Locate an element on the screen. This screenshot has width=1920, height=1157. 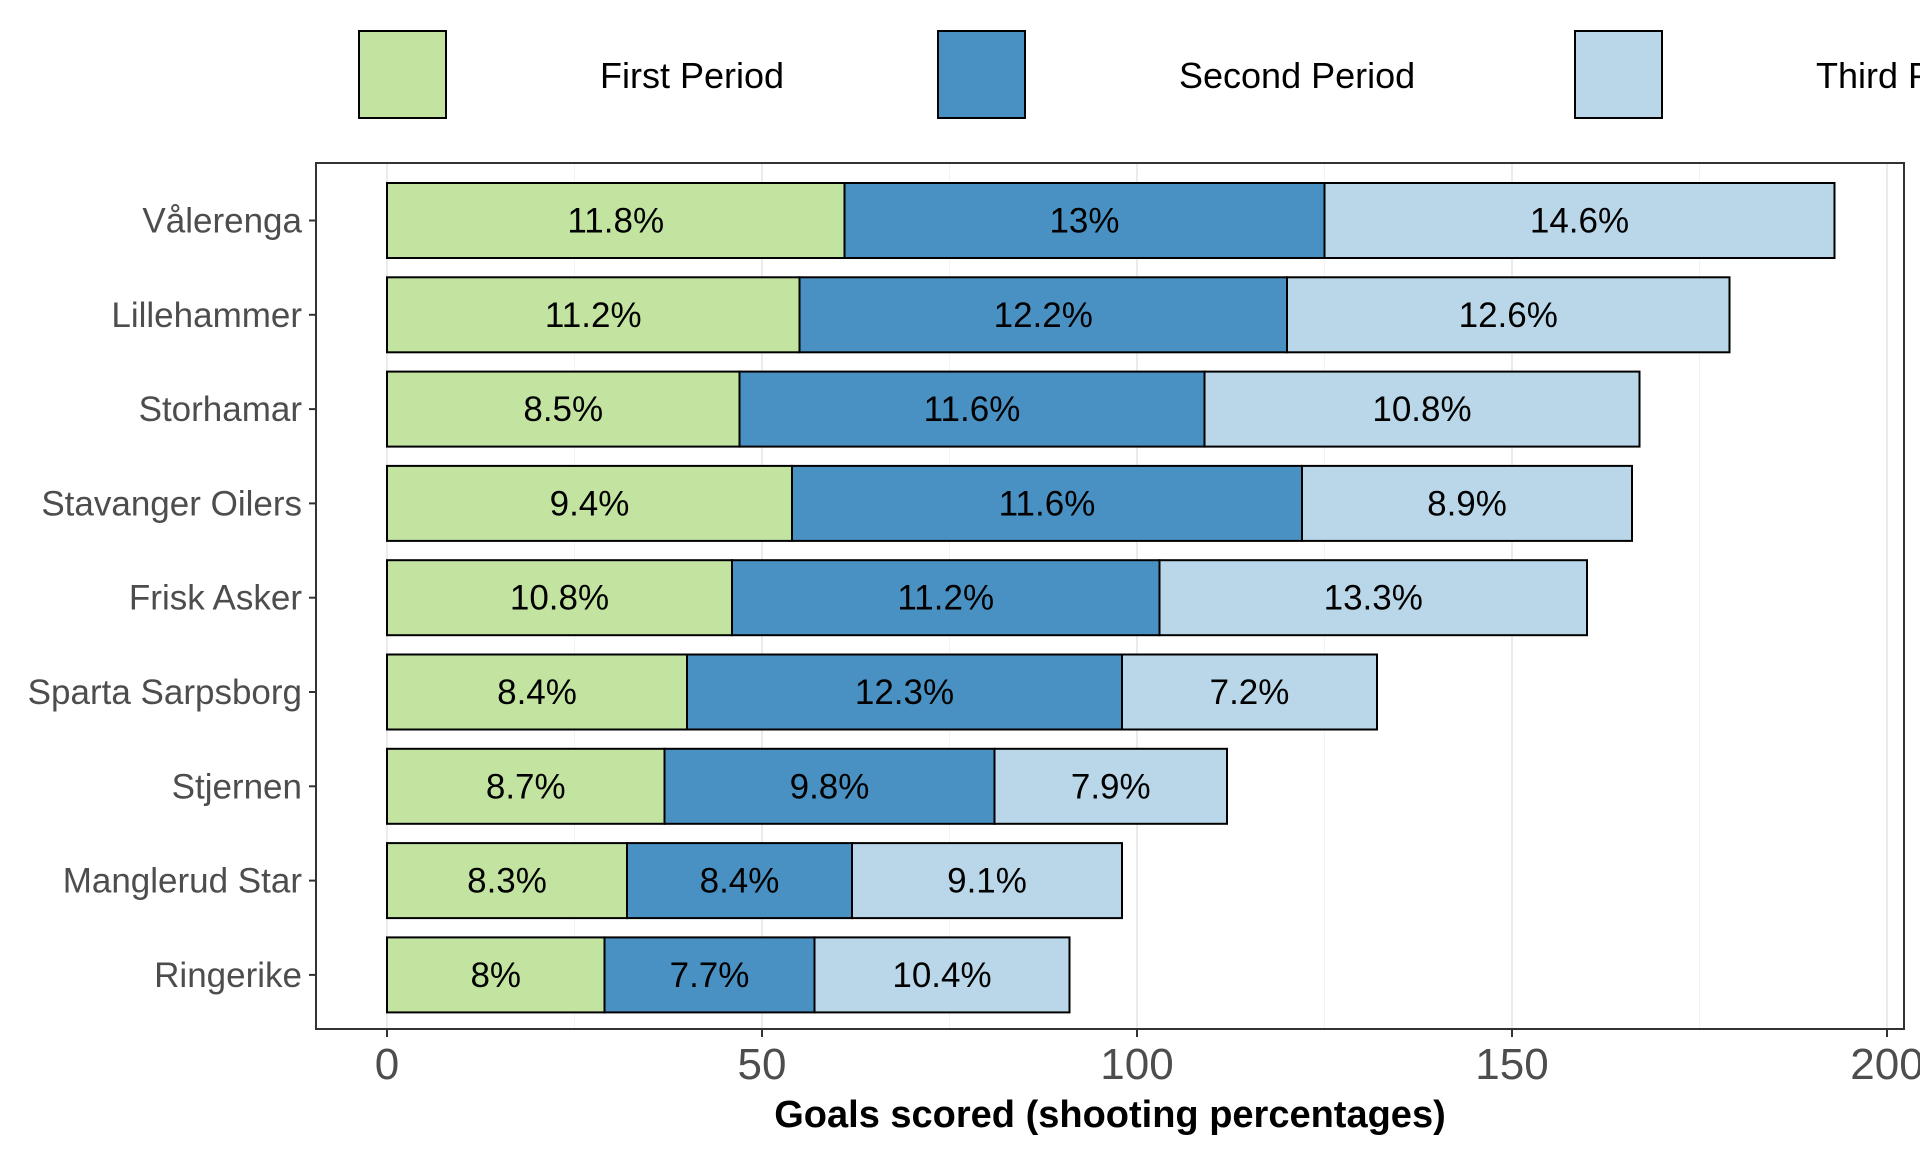
legend-label: Third Period is located at coordinates (1868, 75).